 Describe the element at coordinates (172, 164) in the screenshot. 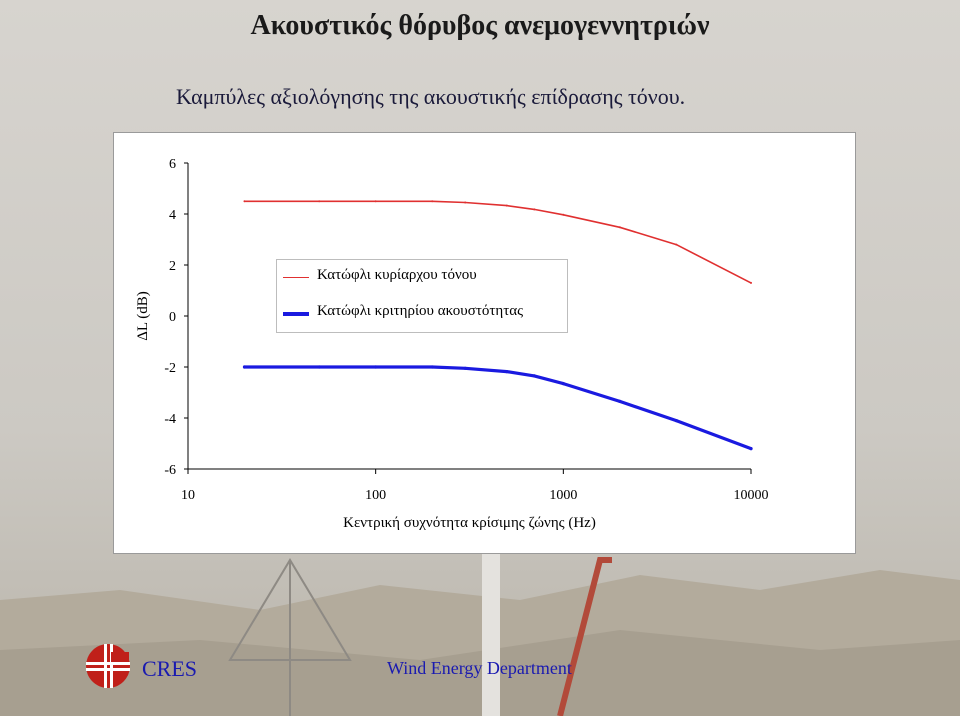

I see `y-tick-label: 6` at that location.